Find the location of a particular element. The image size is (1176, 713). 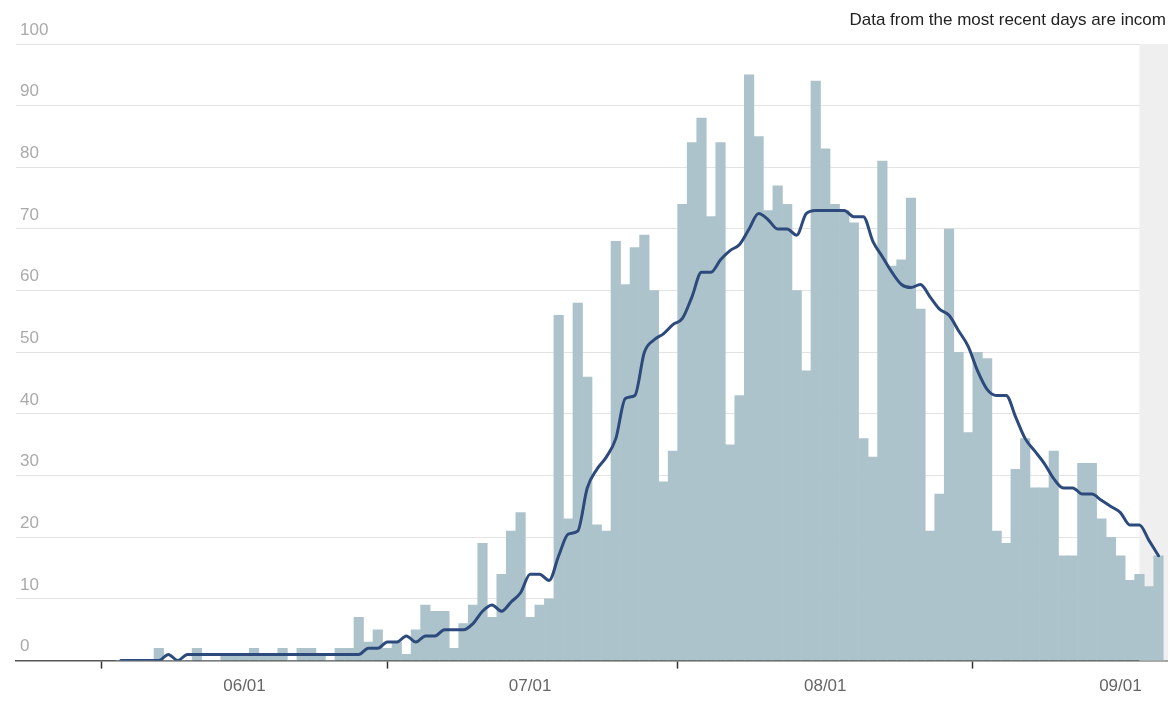

x-tick-label: 08/01 is located at coordinates (825, 686).